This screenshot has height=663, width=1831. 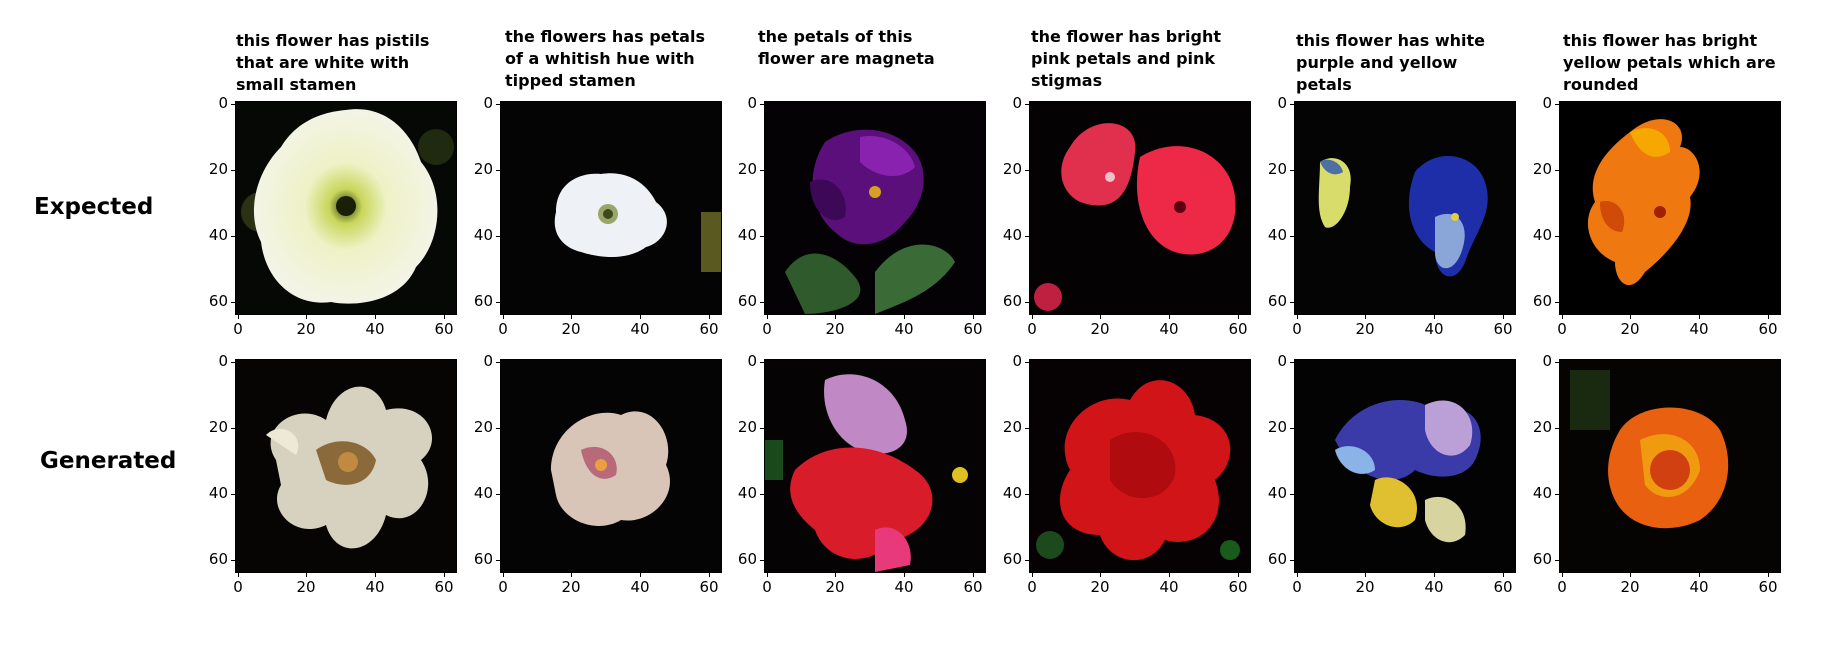 I want to click on magenta-flower-image, so click(x=875, y=208).